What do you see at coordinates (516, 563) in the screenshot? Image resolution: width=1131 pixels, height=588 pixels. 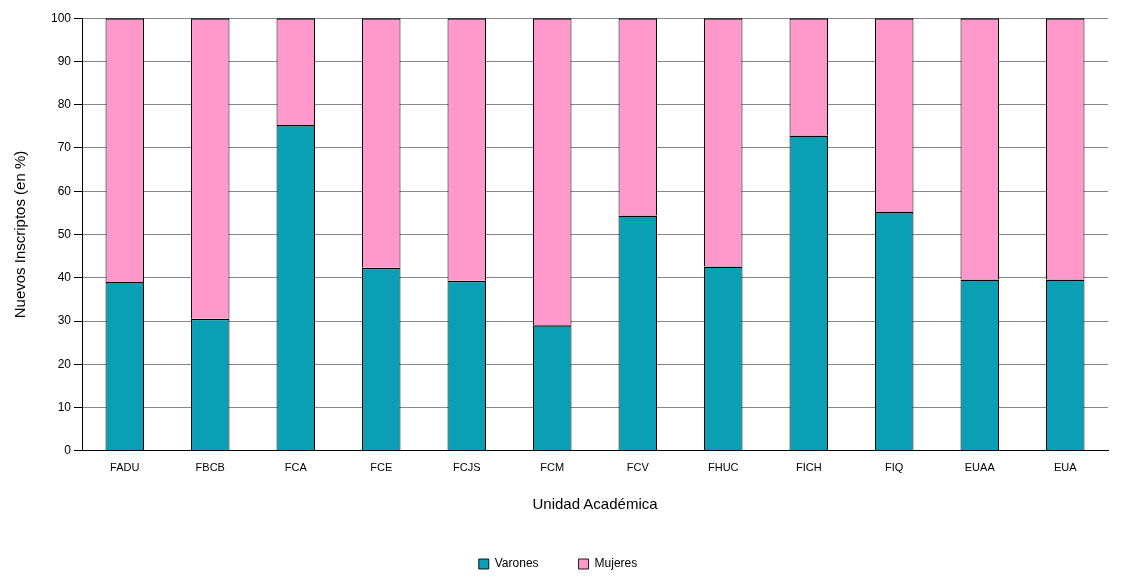 I see `legend-label: Varones` at bounding box center [516, 563].